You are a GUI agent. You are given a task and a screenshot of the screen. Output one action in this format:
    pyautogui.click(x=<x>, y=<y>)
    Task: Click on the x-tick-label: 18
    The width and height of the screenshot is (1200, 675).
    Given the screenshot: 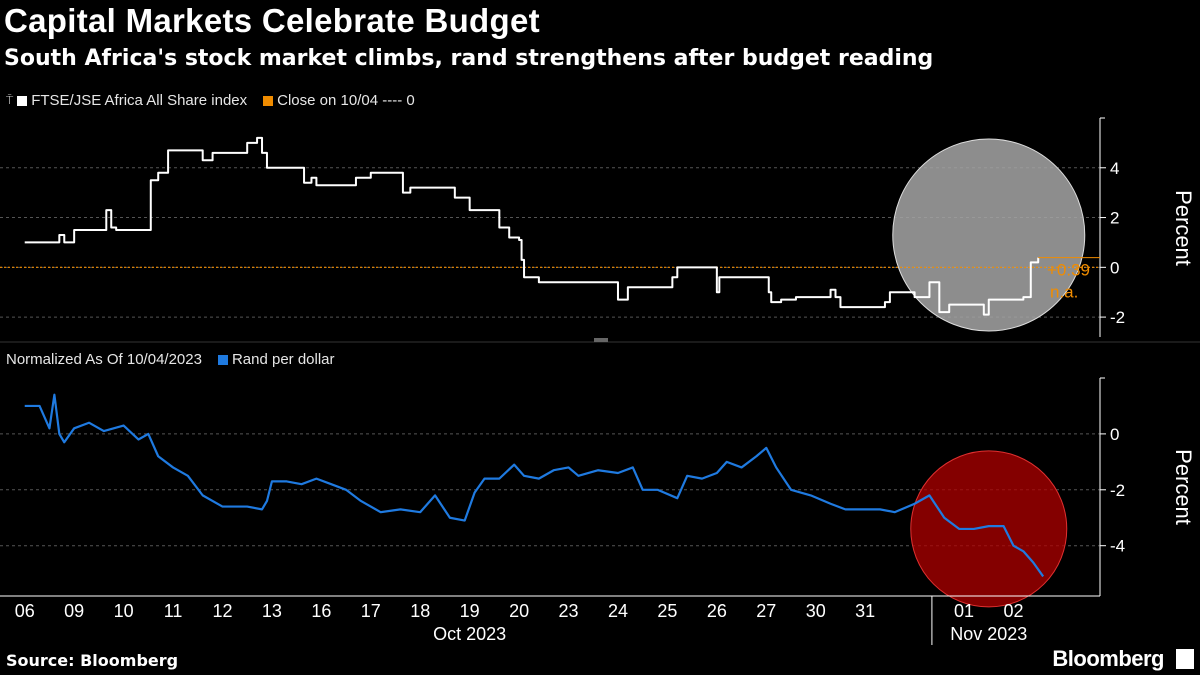 What is the action you would take?
    pyautogui.click(x=420, y=611)
    